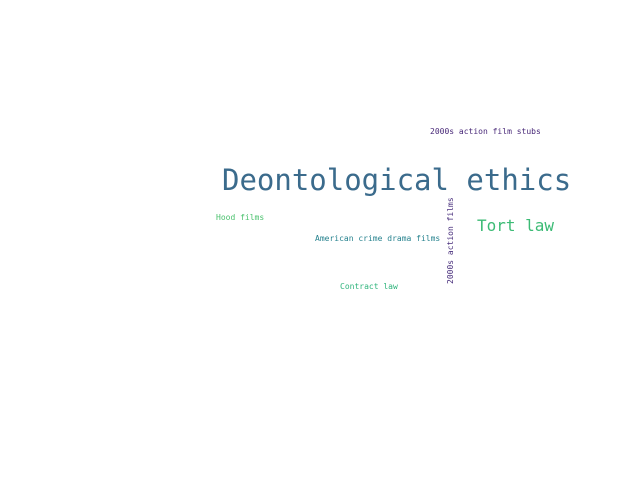 The image size is (640, 480). What do you see at coordinates (450, 240) in the screenshot?
I see `word-2000s-action-films: 2000s action films` at bounding box center [450, 240].